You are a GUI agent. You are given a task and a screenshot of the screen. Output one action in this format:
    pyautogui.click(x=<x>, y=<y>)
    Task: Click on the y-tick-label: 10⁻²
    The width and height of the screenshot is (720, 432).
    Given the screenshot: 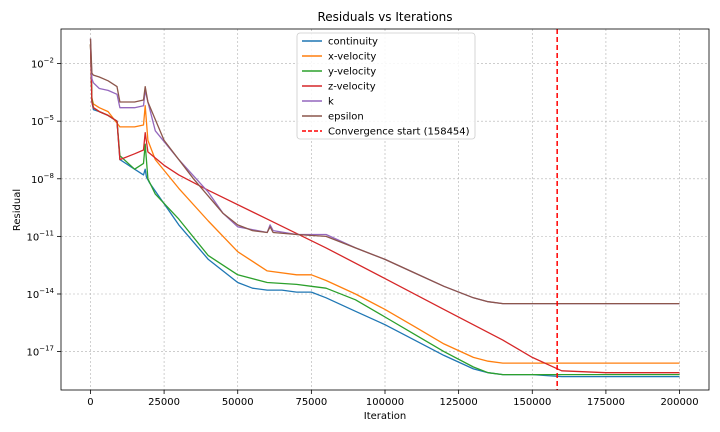 What is the action you would take?
    pyautogui.click(x=42, y=64)
    